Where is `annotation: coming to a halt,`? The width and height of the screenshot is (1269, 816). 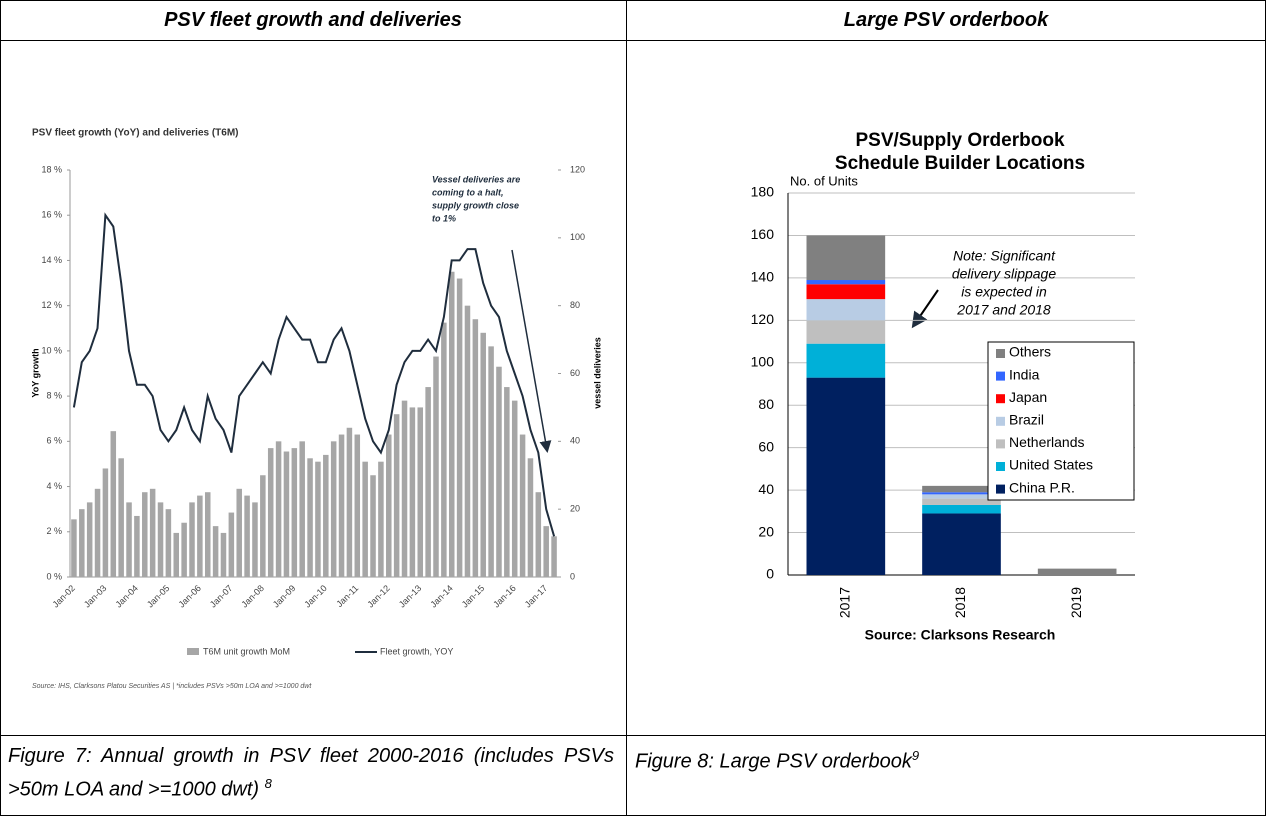 annotation: coming to a halt, is located at coordinates (468, 192).